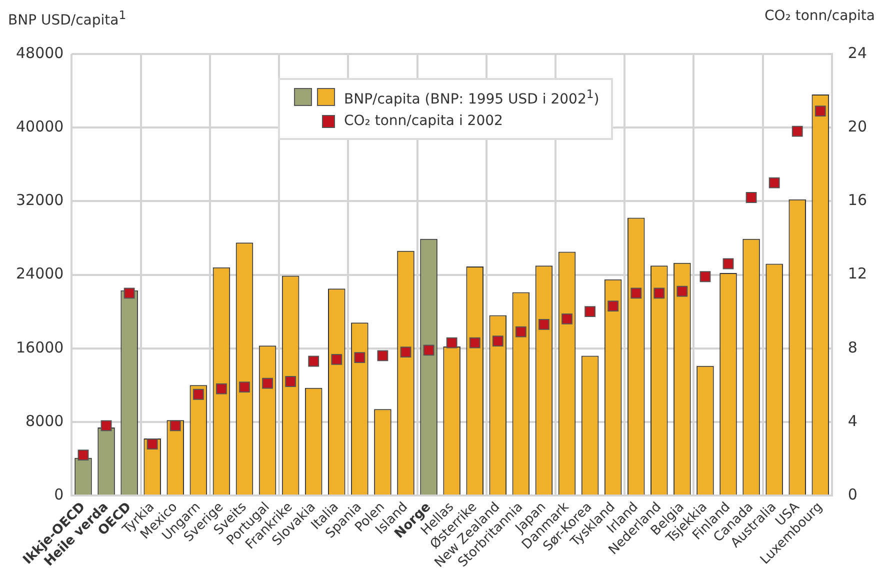 The image size is (879, 575). I want to click on y-tick-label: 0, so click(59, 494).